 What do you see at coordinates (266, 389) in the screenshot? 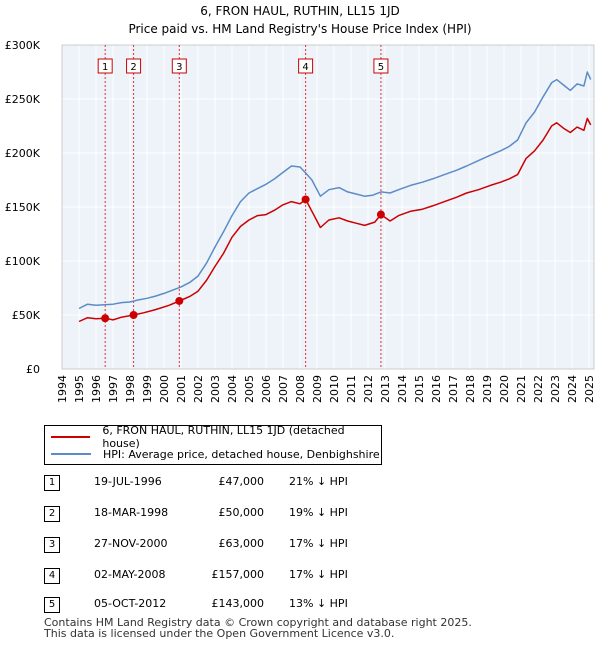
I see `x-tick-label: 2006` at bounding box center [266, 389].